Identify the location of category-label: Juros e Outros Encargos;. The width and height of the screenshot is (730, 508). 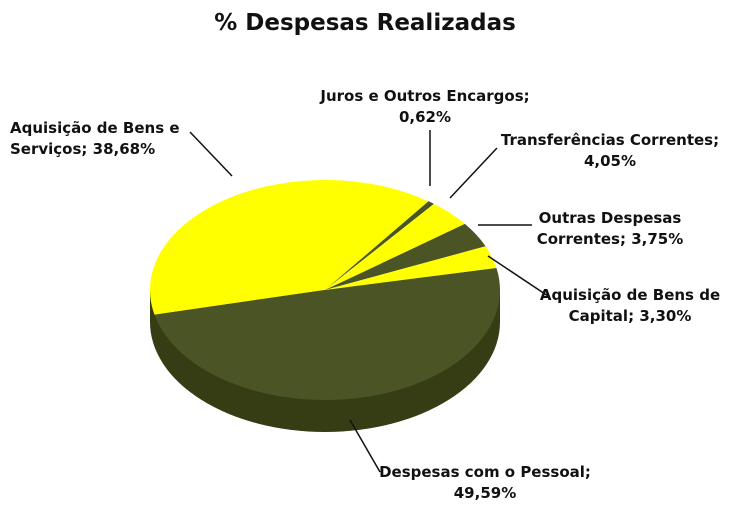
(425, 96).